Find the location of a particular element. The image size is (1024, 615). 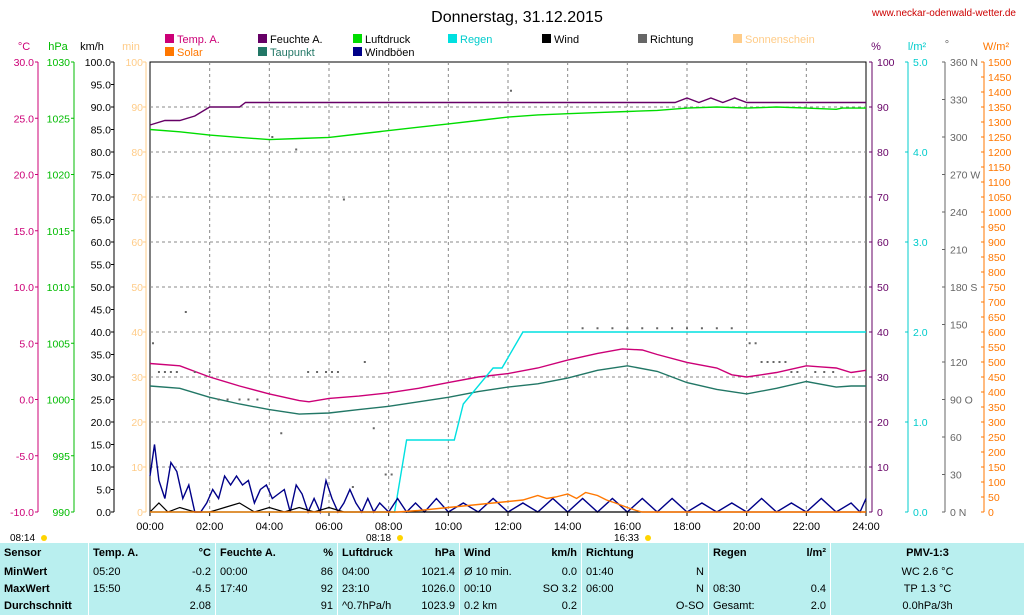

noon-time: 08:18 is located at coordinates (378, 538).